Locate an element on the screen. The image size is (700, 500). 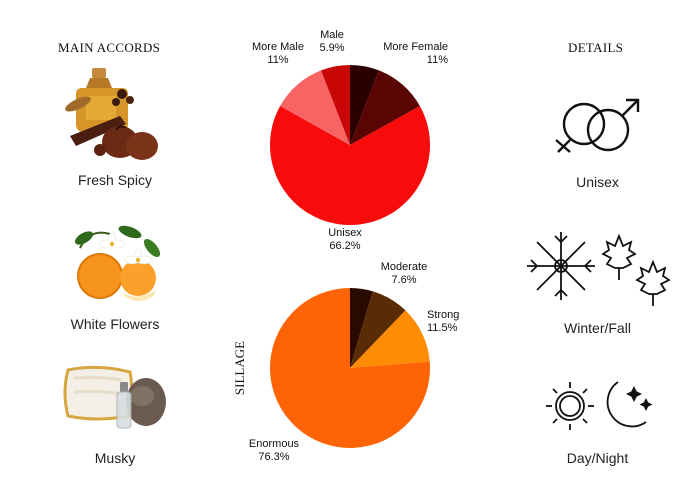
accord-label: Fresh Spicy is located at coordinates (115, 180).